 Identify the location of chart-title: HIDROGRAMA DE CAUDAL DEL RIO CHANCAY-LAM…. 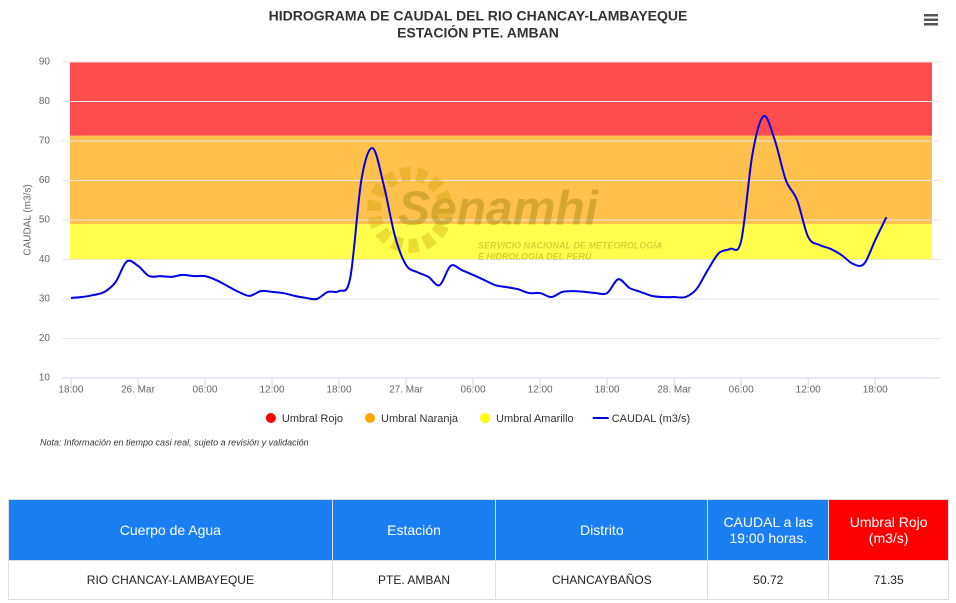
(478, 16).